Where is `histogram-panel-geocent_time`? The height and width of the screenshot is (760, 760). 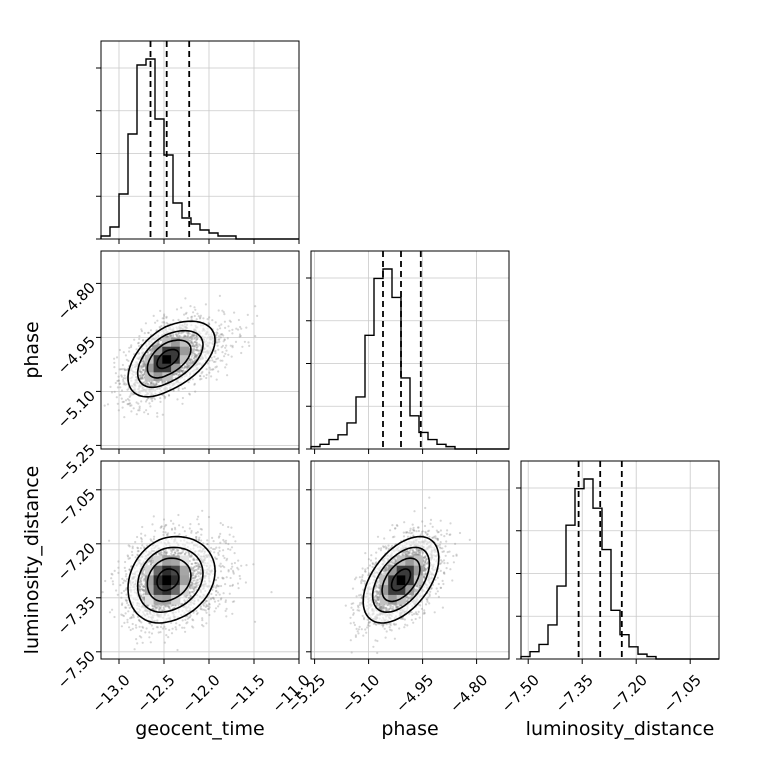 histogram-panel-geocent_time is located at coordinates (198, 142).